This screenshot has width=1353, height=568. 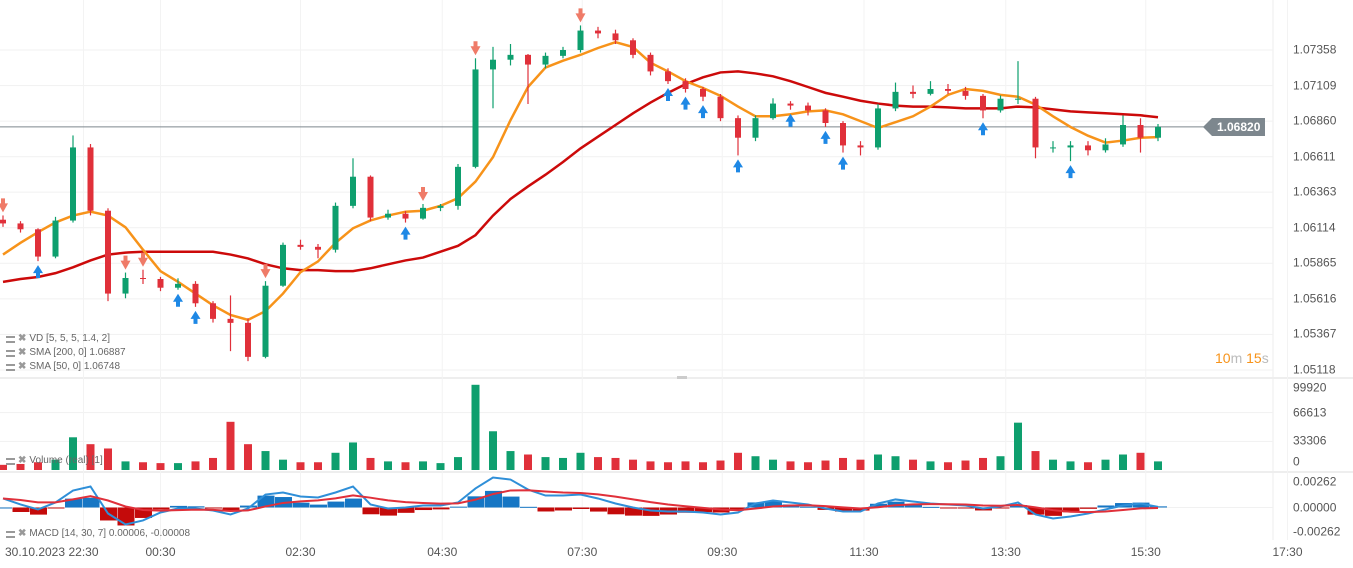 What do you see at coordinates (1254, 358) in the screenshot?
I see `countdown-seconds: 15` at bounding box center [1254, 358].